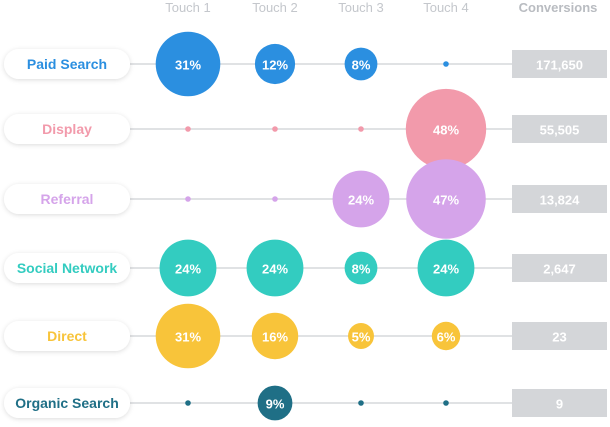  Describe the element at coordinates (188, 7) in the screenshot. I see `header-touch-1: Touch 1` at that location.